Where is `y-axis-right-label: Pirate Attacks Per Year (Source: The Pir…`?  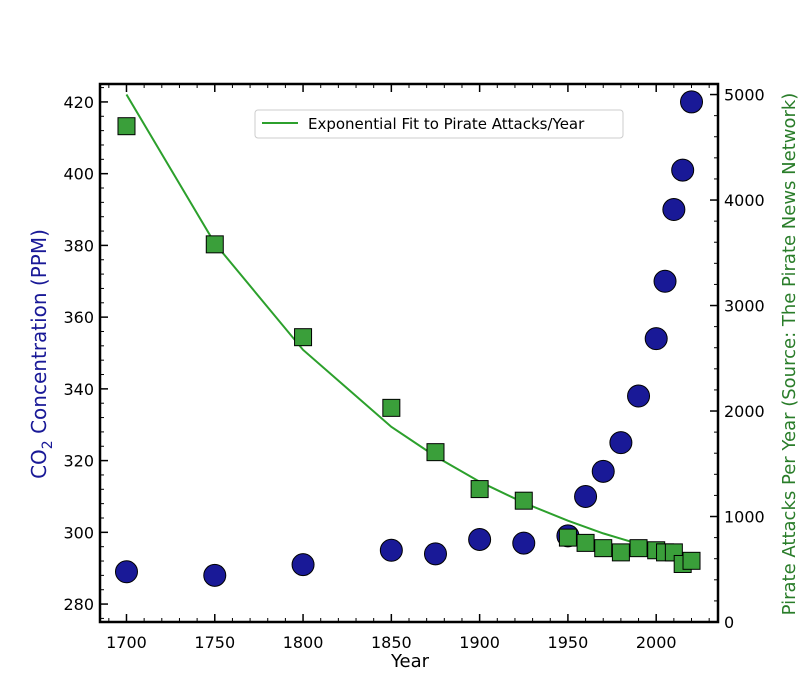
y-axis-right-label: Pirate Attacks Per Year (Source: The Pir… is located at coordinates (789, 354).